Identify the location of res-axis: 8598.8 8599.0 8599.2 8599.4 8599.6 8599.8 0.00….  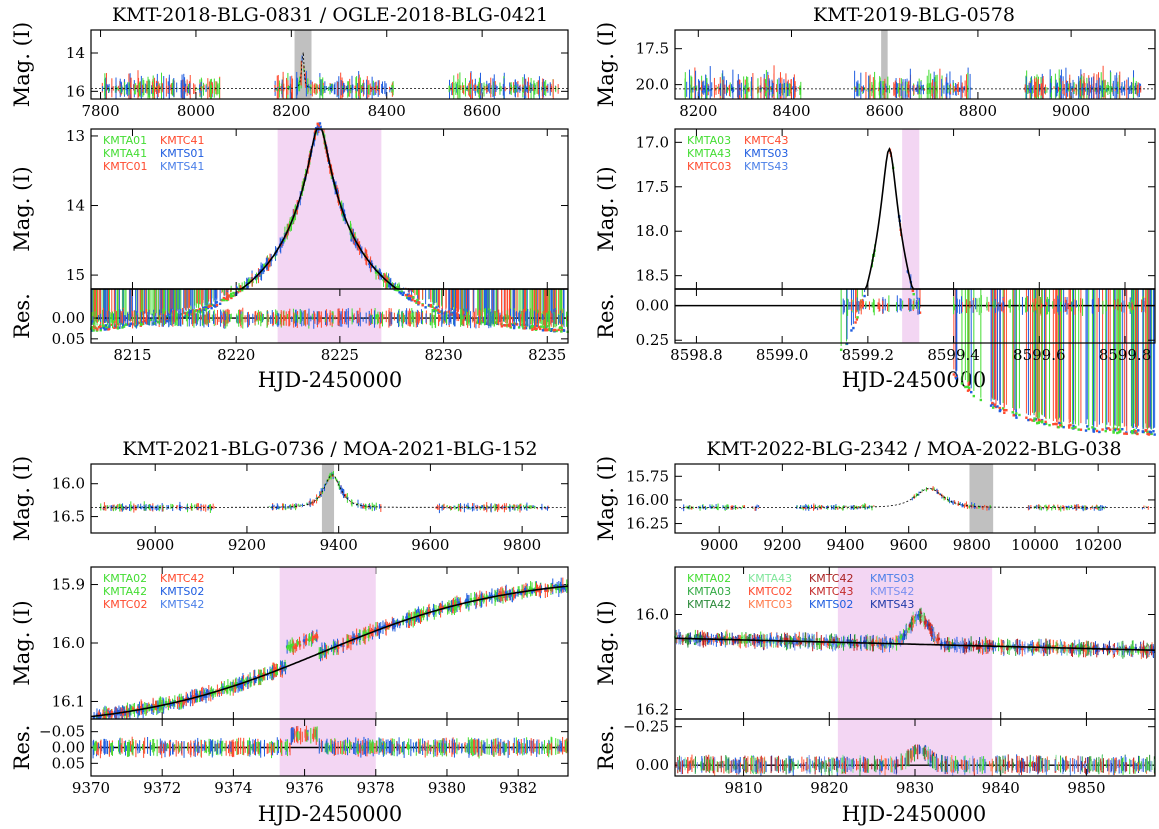
(895, 326).